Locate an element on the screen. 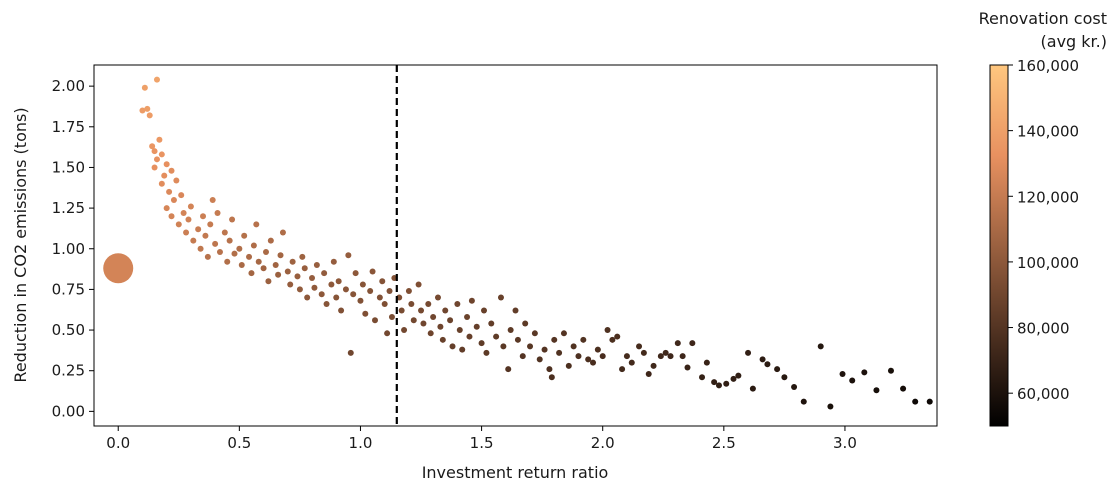 The width and height of the screenshot is (1113, 483). y-tick-label: 1.25 is located at coordinates (68, 208).